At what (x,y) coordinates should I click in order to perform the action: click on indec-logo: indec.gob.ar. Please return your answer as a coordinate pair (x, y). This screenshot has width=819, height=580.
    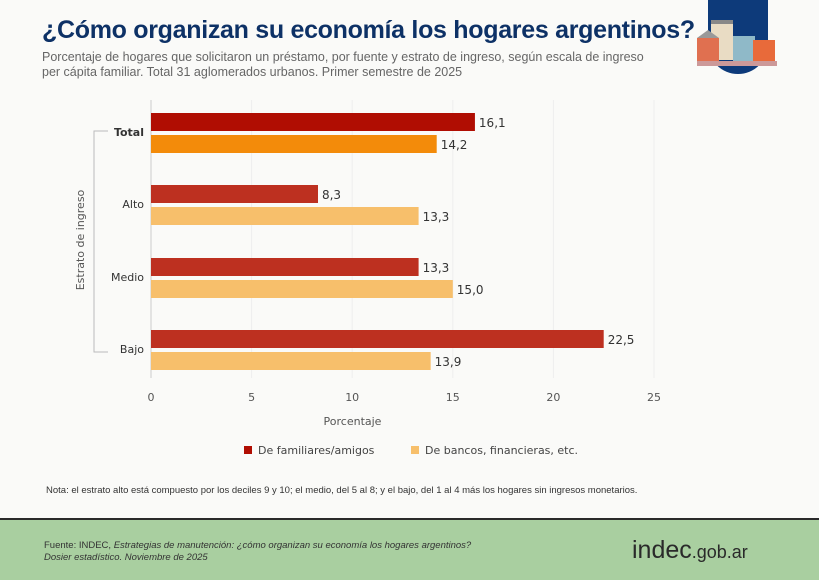
    Looking at the image, I should click on (690, 550).